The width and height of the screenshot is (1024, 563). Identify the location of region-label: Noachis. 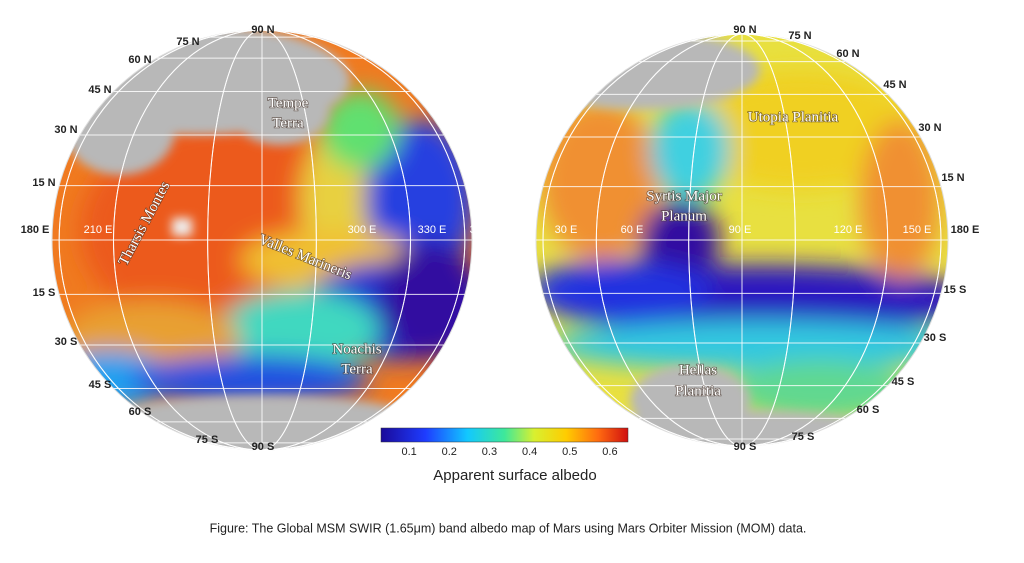
(356, 349).